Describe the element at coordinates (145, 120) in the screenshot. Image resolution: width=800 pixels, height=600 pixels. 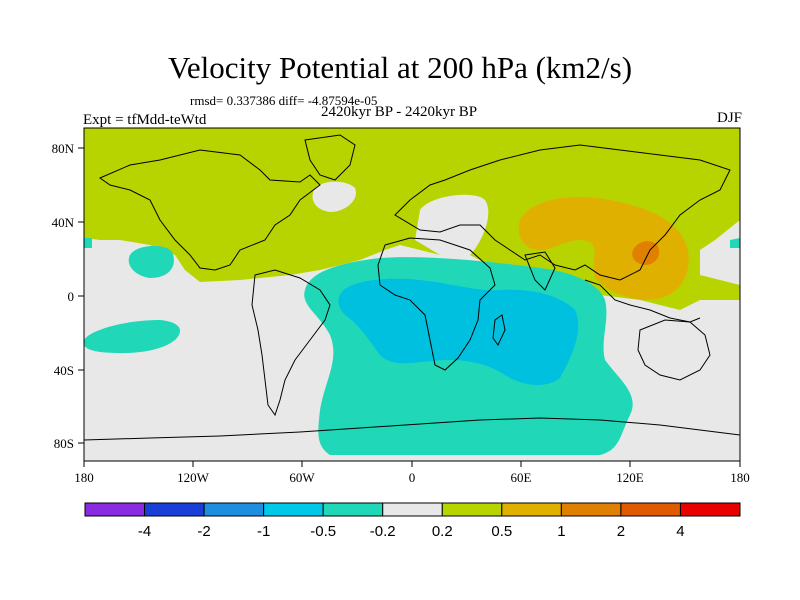
I see `experiment-label: Expt = tfMdd-teWtd` at that location.